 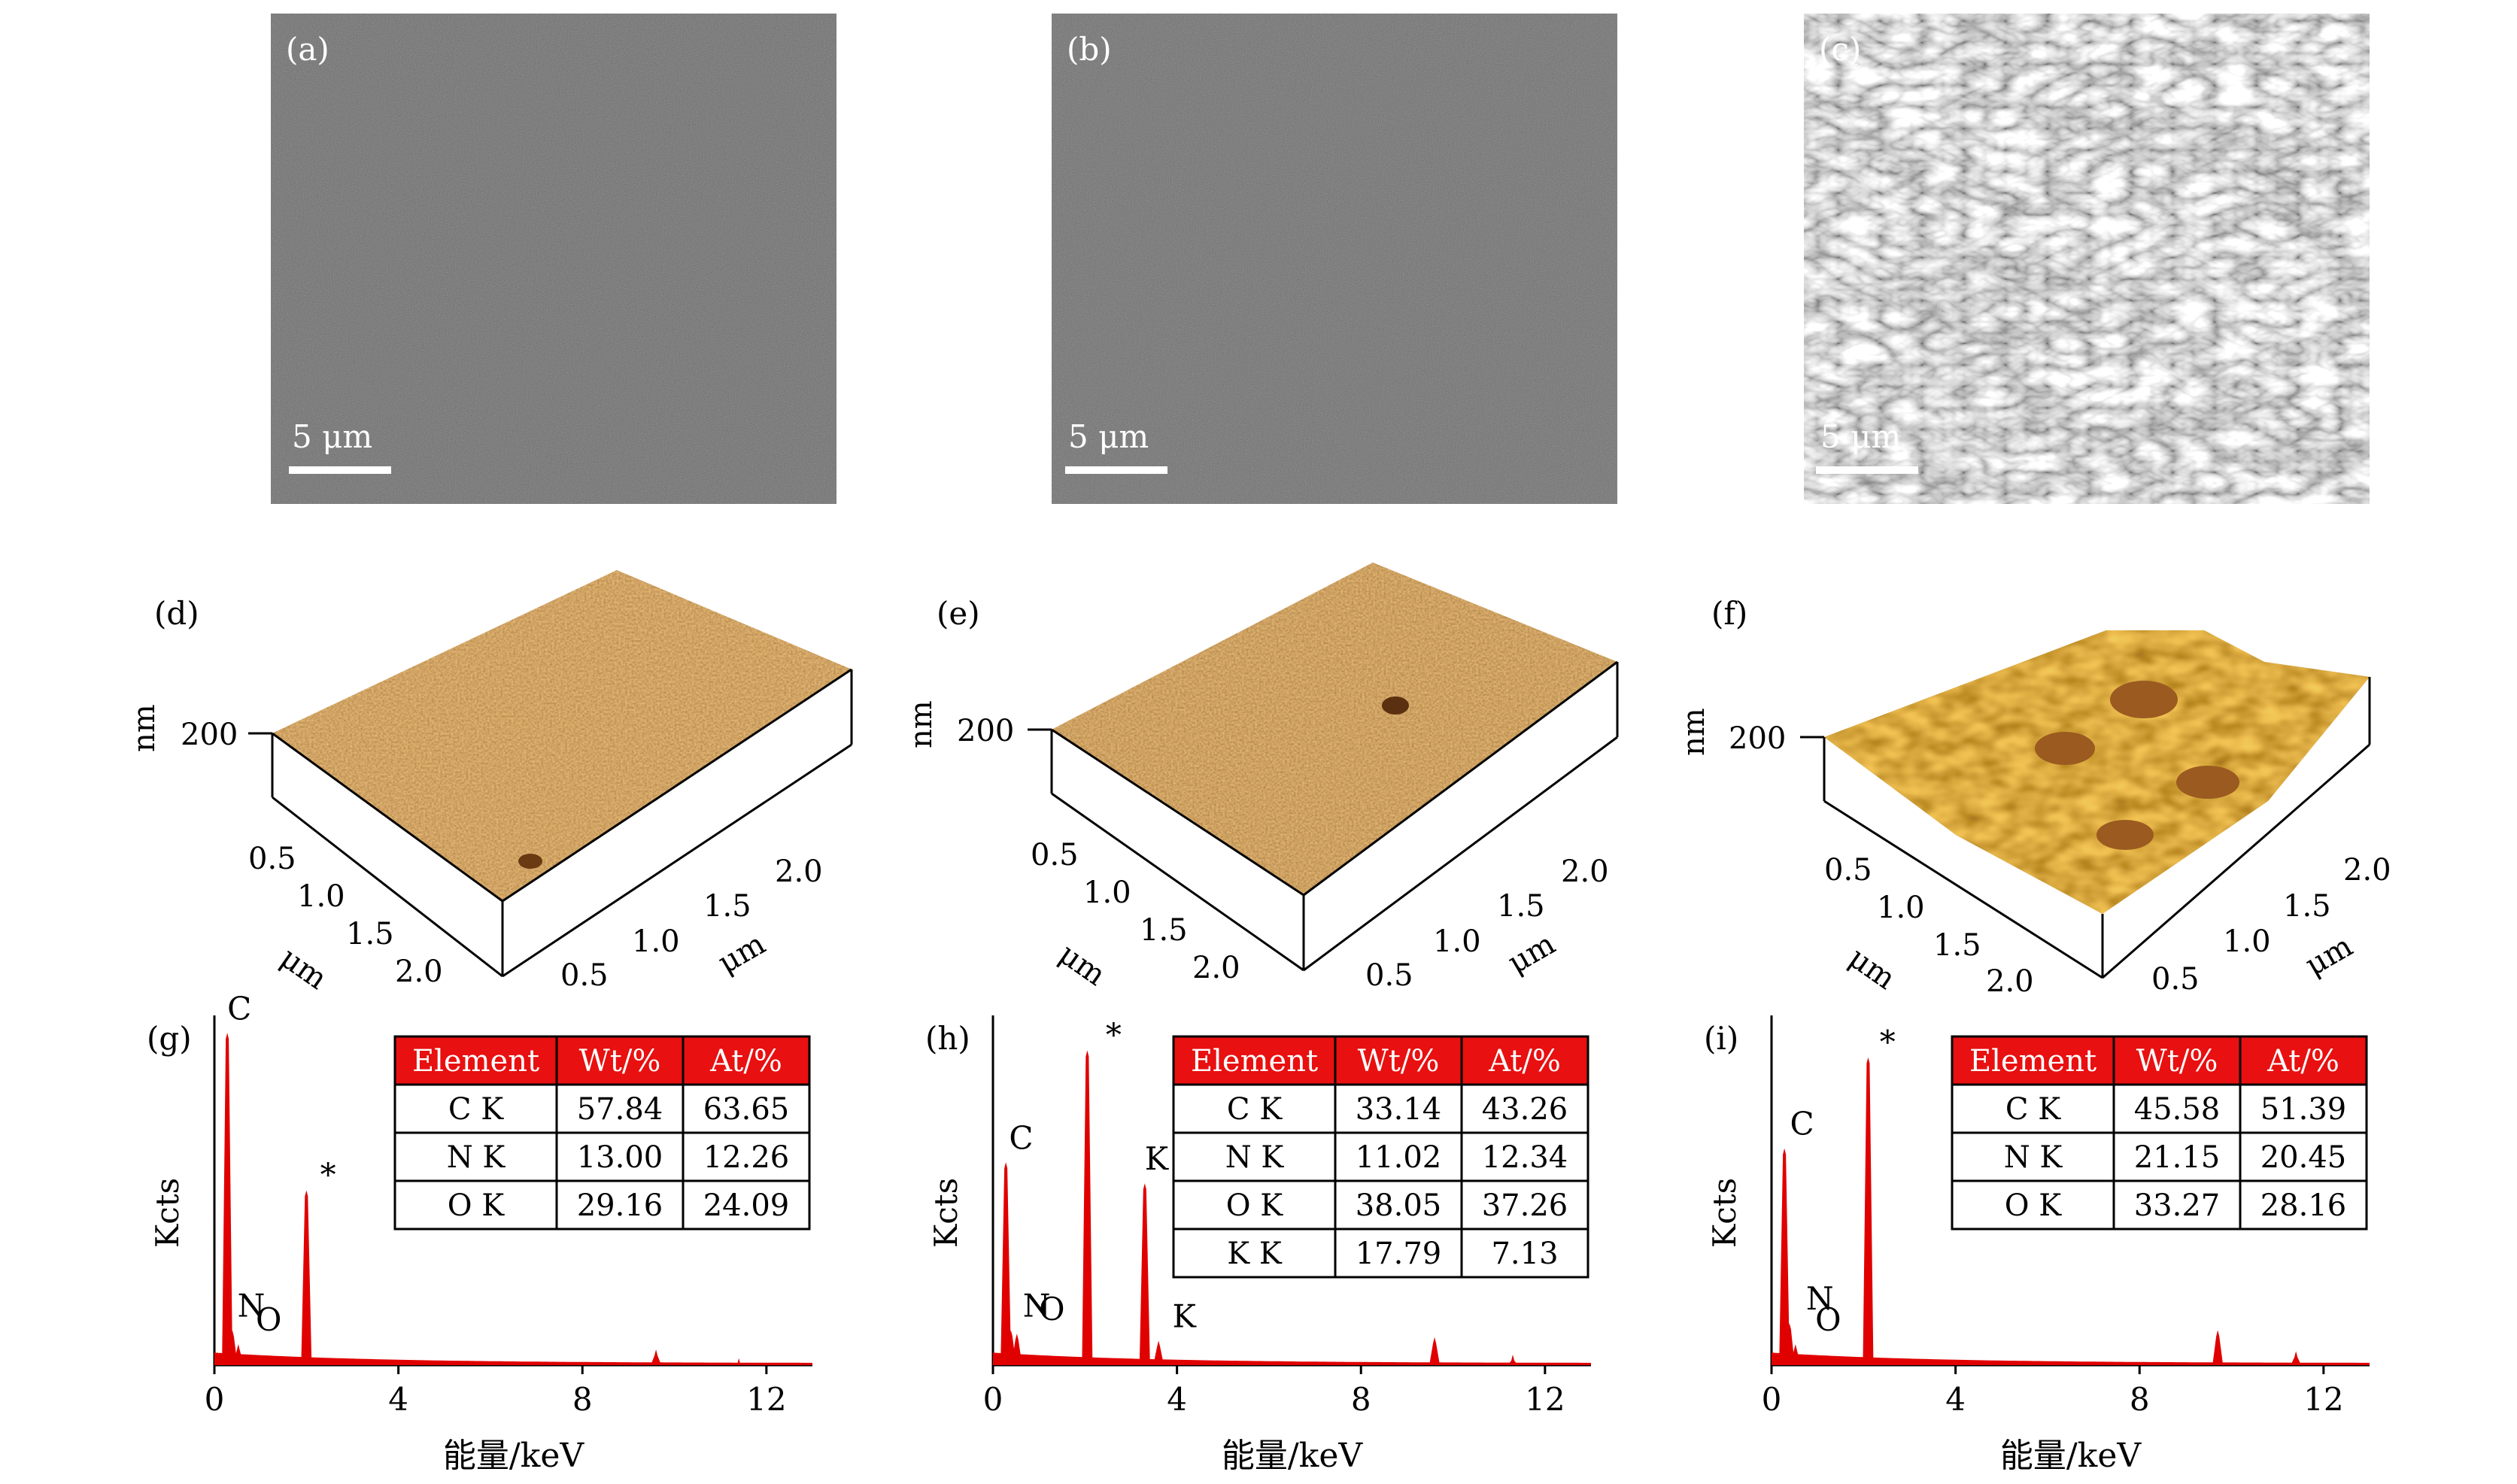 I want to click on table-cell-h-1-2: 12.34, so click(x=1525, y=1157).